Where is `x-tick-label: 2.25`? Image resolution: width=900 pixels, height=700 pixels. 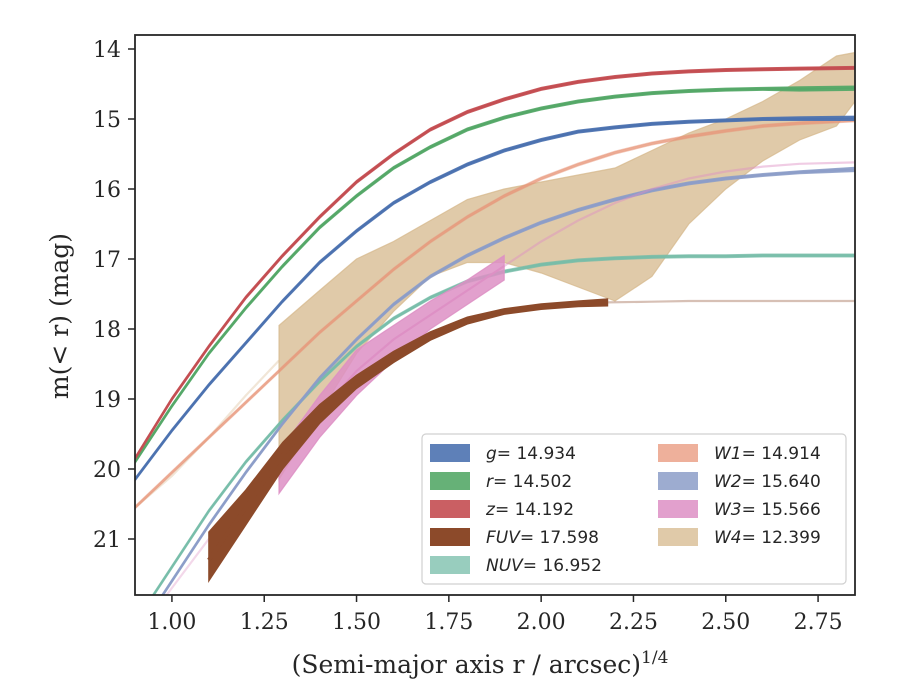
x-tick-label: 2.25 is located at coordinates (633, 622).